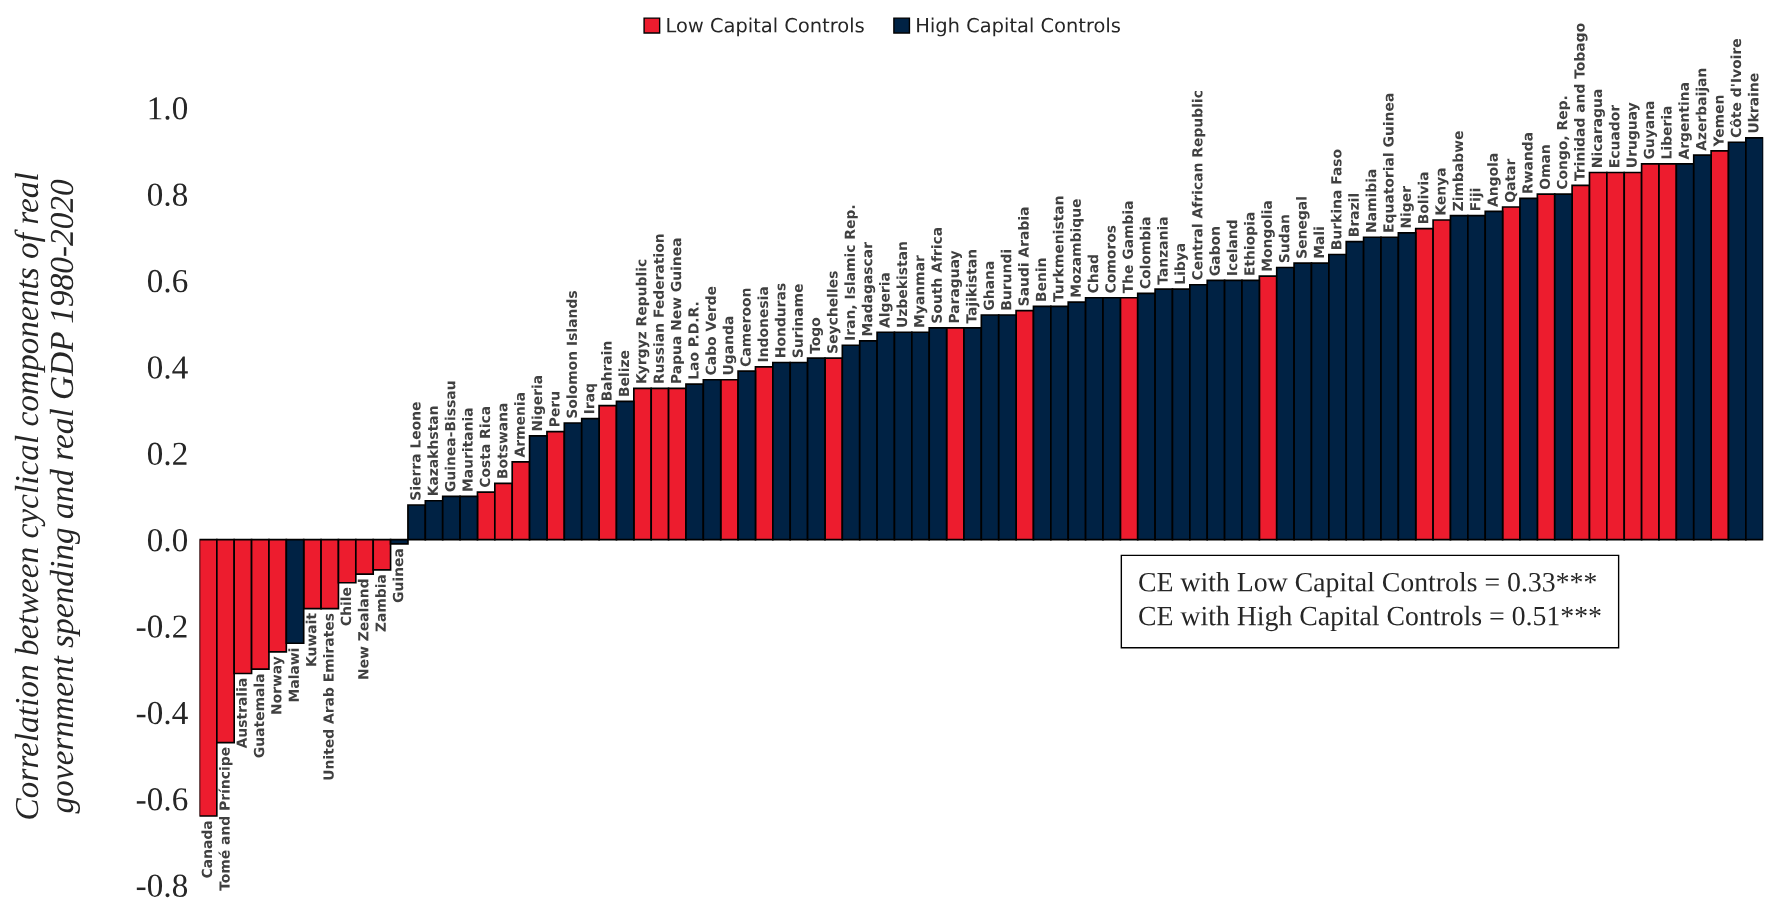 The height and width of the screenshot is (905, 1765). What do you see at coordinates (161, 626) in the screenshot?
I see `y-tick-label: -0.2` at bounding box center [161, 626].